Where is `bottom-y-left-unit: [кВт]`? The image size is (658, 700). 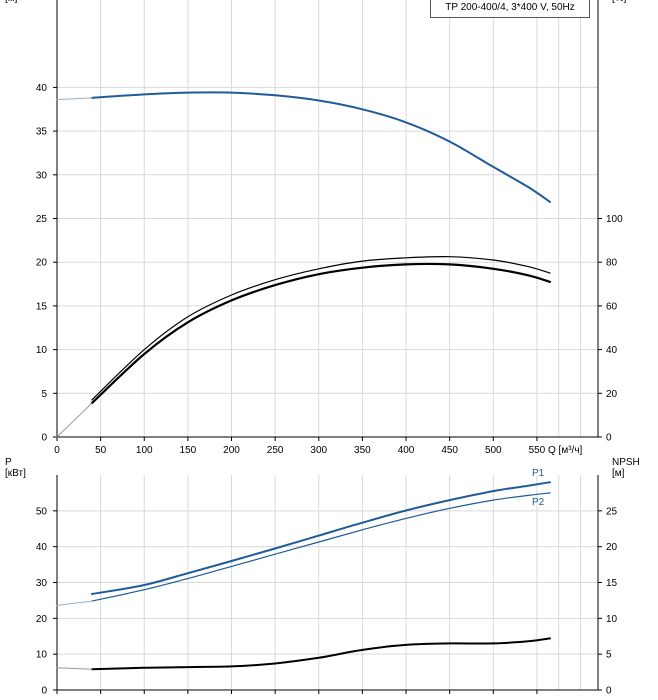
bottom-y-left-unit: [кВт] is located at coordinates (15, 473).